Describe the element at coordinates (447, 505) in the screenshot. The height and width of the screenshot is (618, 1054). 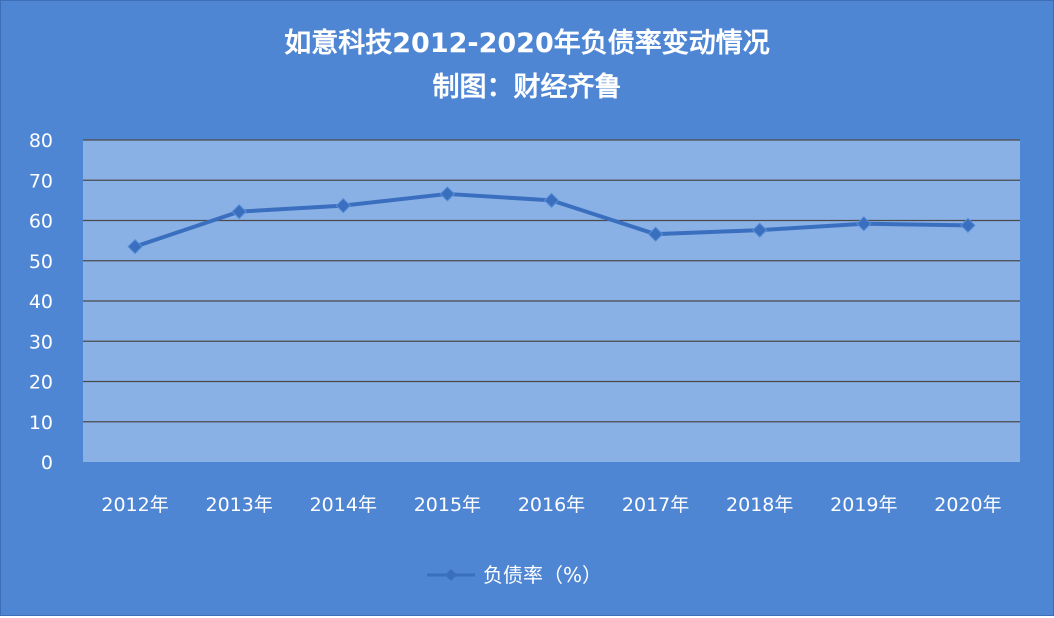
I see `x-tick-label-3: 2015年` at that location.